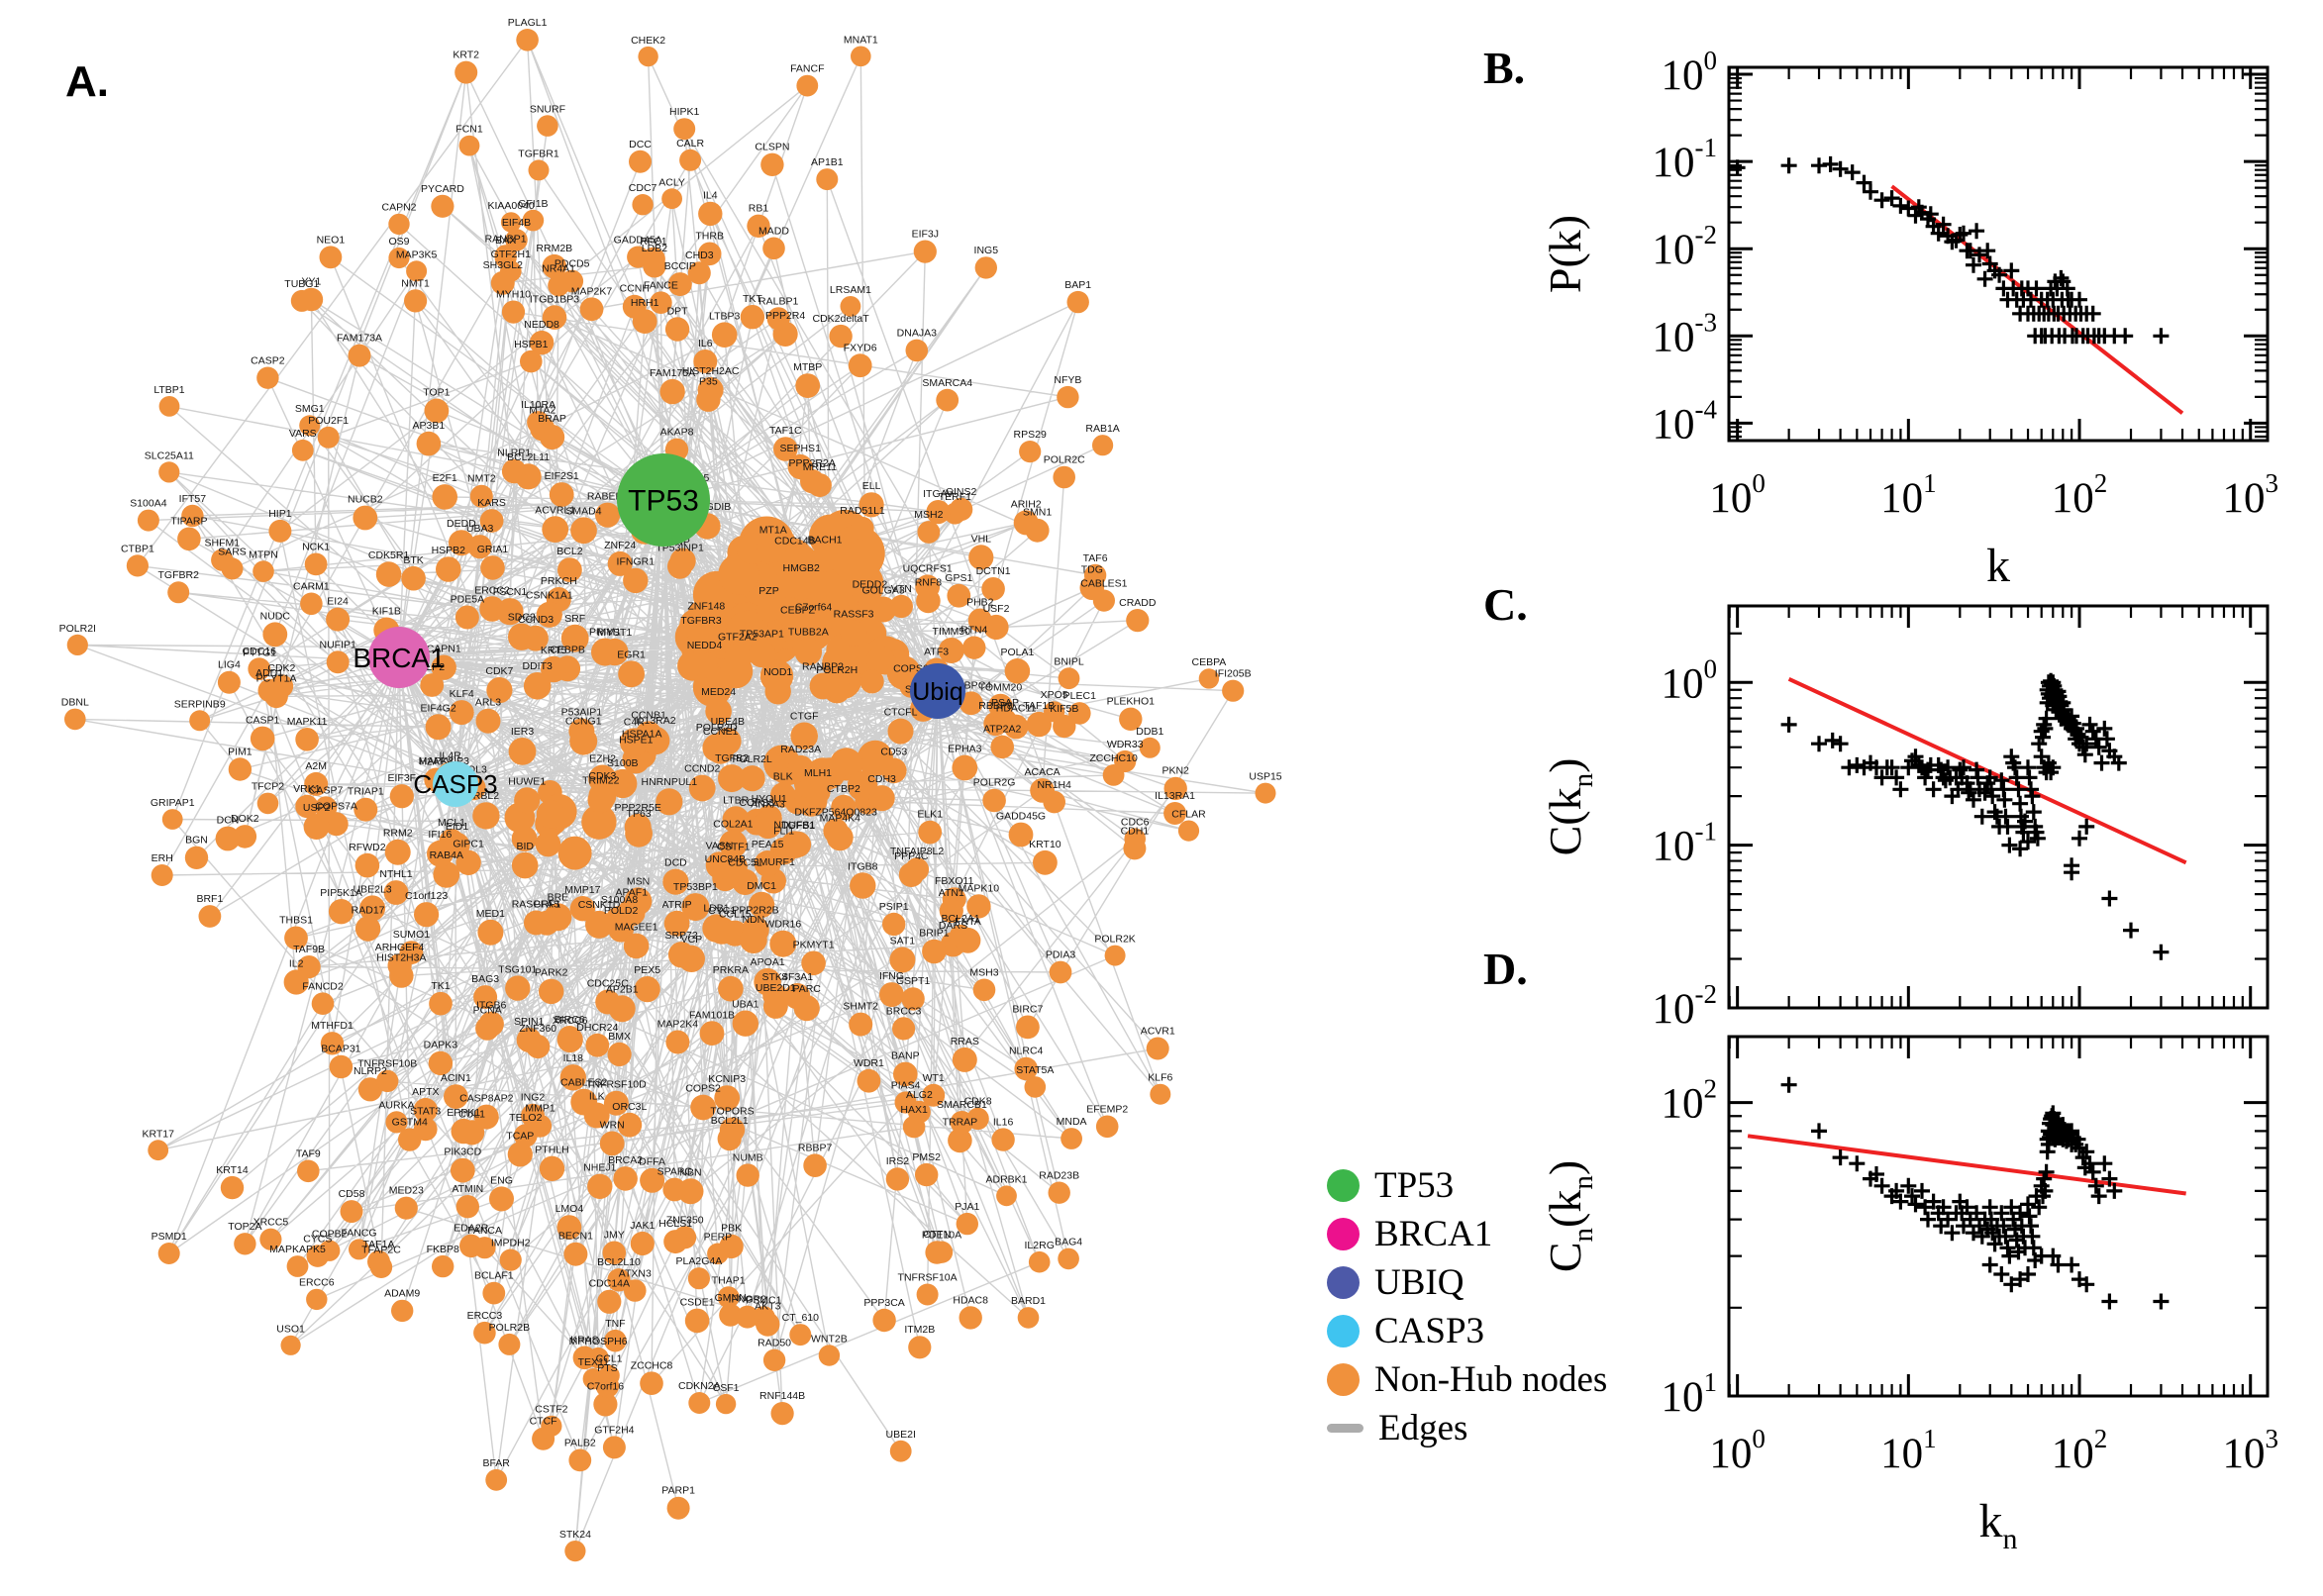 This screenshot has width=2323, height=1596. I want to click on network-node-label: CCND3, so click(536, 620).